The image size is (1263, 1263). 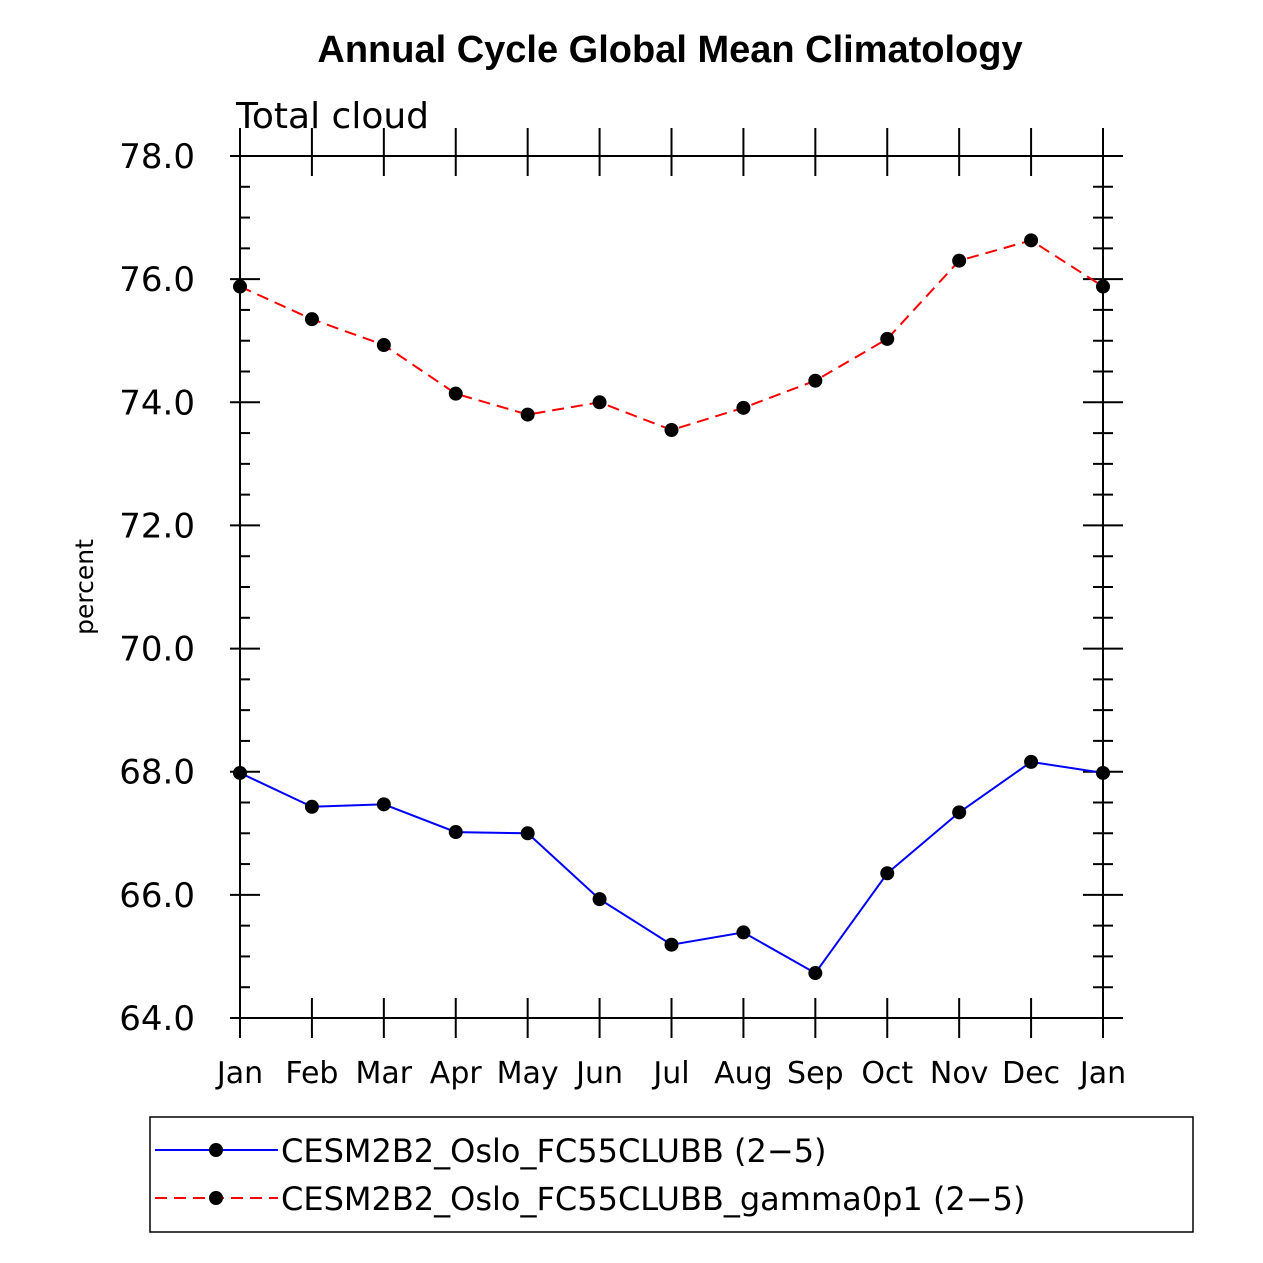 I want to click on x-tick-label: Jul, so click(x=670, y=1073).